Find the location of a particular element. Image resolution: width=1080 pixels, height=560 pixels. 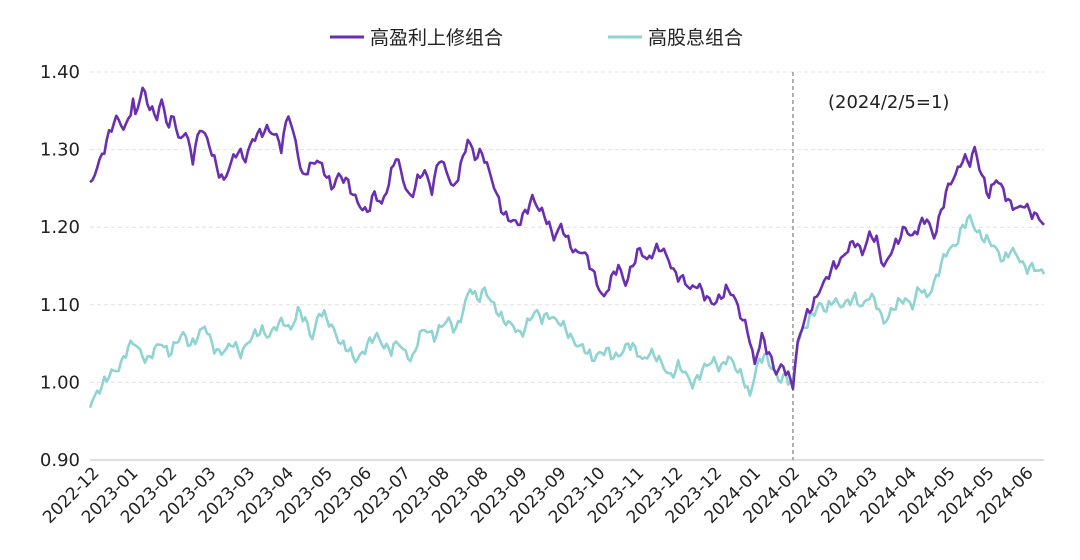

annotation-base-date: (2024/2/5=1) is located at coordinates (888, 102).